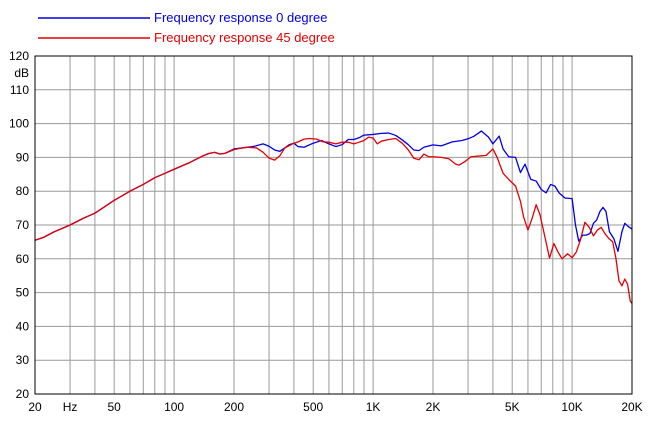 The width and height of the screenshot is (650, 422). I want to click on y-tick-label: 30, so click(23, 360).